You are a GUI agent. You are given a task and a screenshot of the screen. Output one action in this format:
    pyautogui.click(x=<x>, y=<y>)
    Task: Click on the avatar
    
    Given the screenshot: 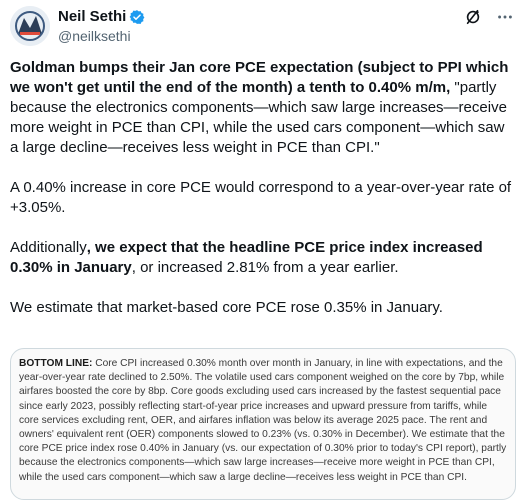 What is the action you would take?
    pyautogui.click(x=30, y=26)
    